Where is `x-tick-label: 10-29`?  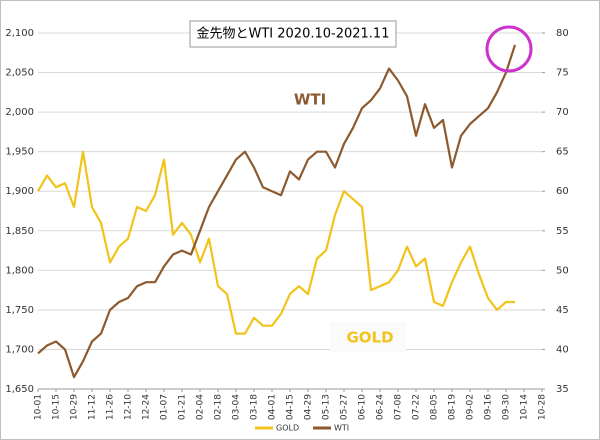 x-tick-label: 10-29 is located at coordinates (75, 407).